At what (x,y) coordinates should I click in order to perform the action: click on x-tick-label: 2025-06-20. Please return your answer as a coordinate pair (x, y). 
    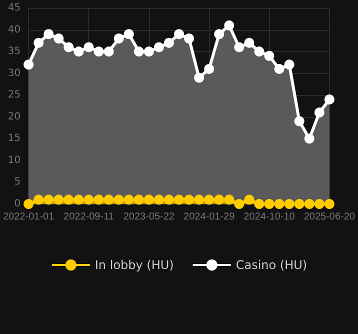
    Looking at the image, I should click on (330, 217).